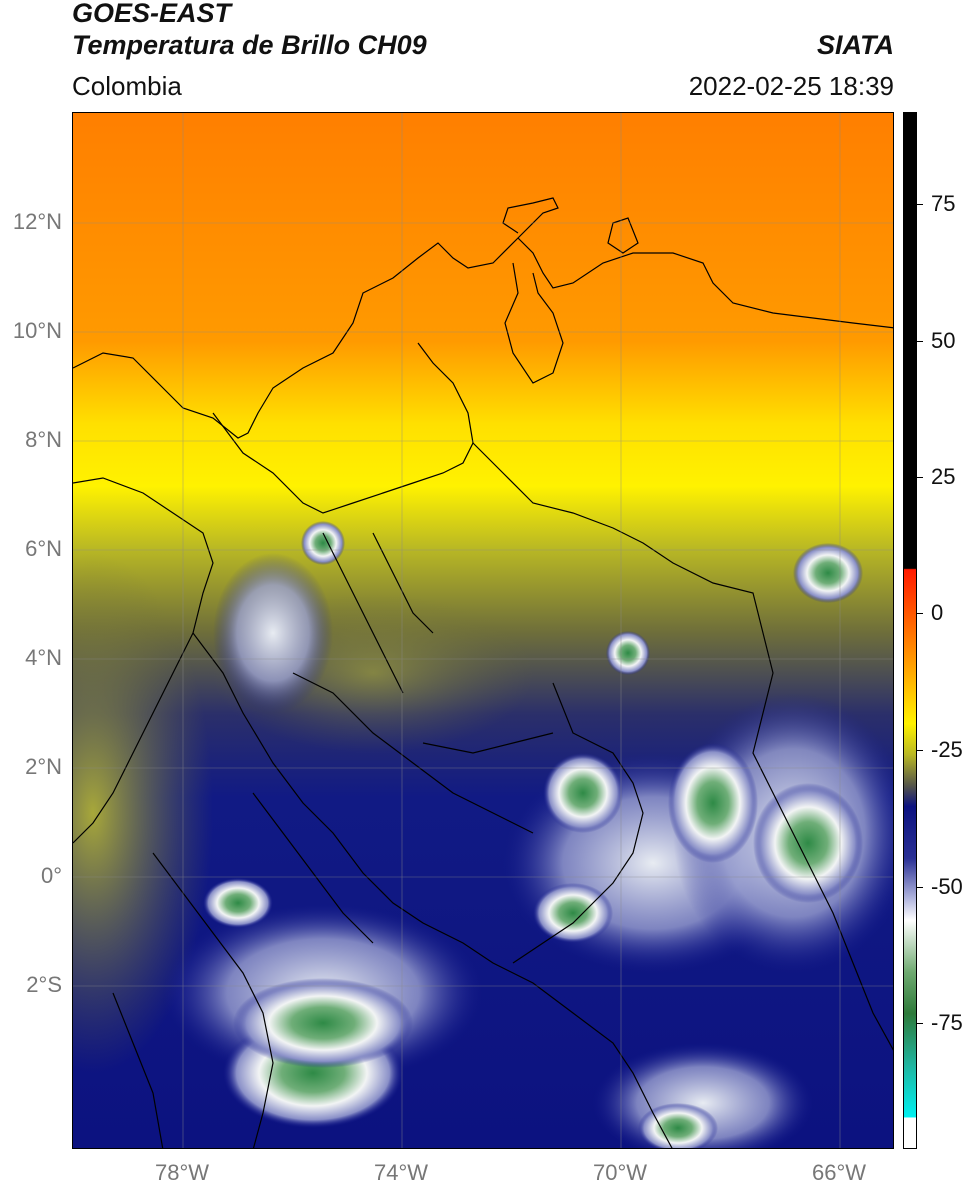  I want to click on colorbar, so click(910, 630).